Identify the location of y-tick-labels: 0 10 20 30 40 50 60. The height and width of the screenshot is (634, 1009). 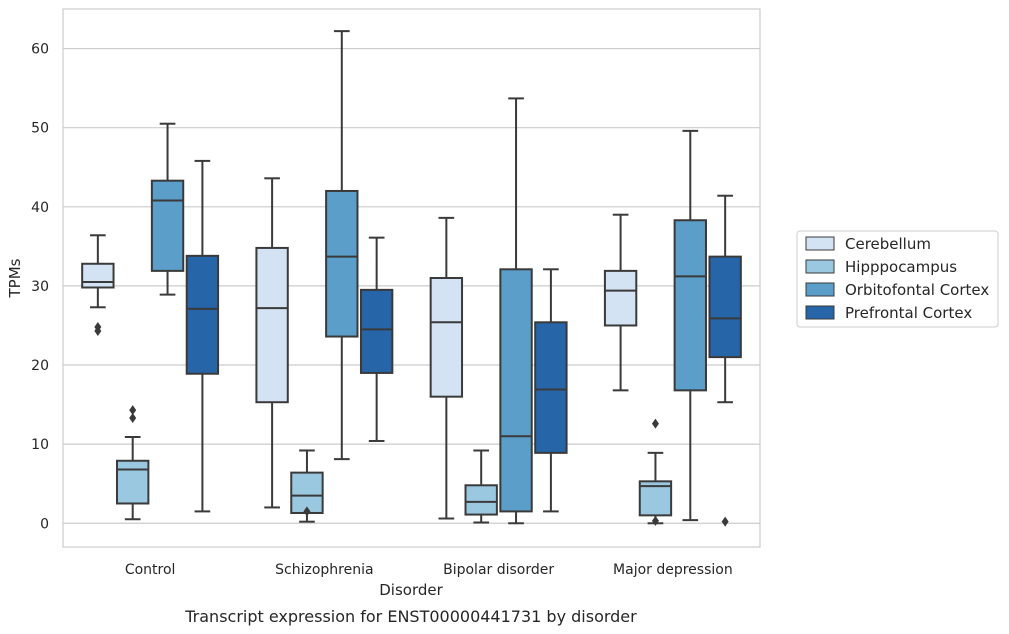
(40, 287).